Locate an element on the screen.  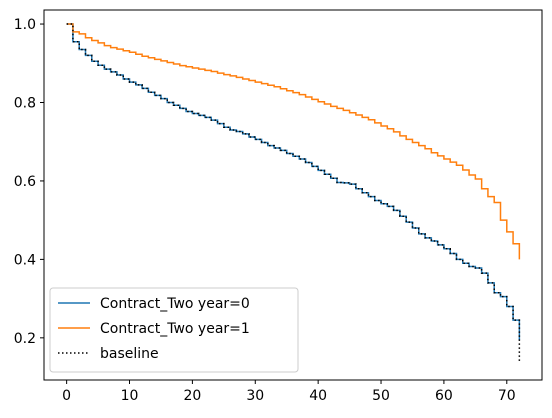
x-tick-label: 60 is located at coordinates (444, 396).